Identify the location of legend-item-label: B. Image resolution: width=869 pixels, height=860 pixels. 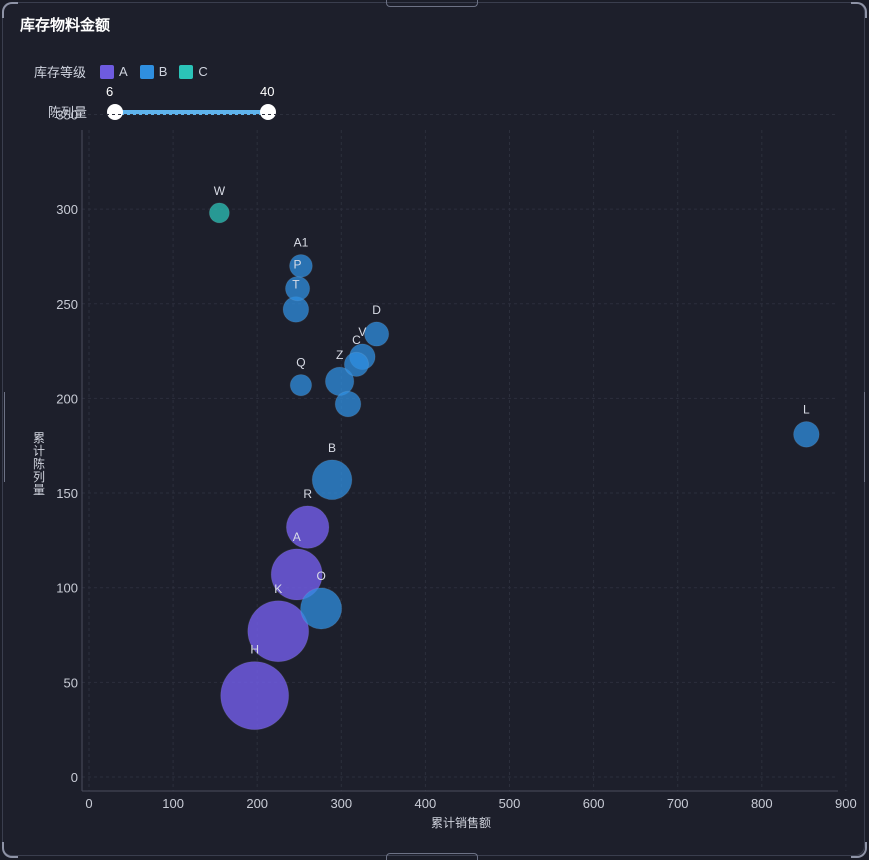
(163, 71).